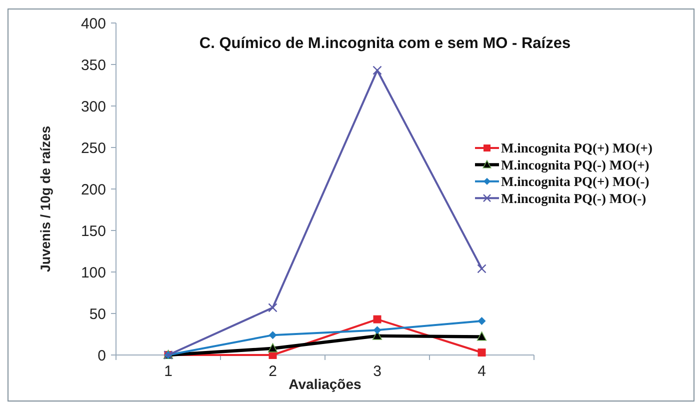  I want to click on x-tick-label: 1, so click(168, 371).